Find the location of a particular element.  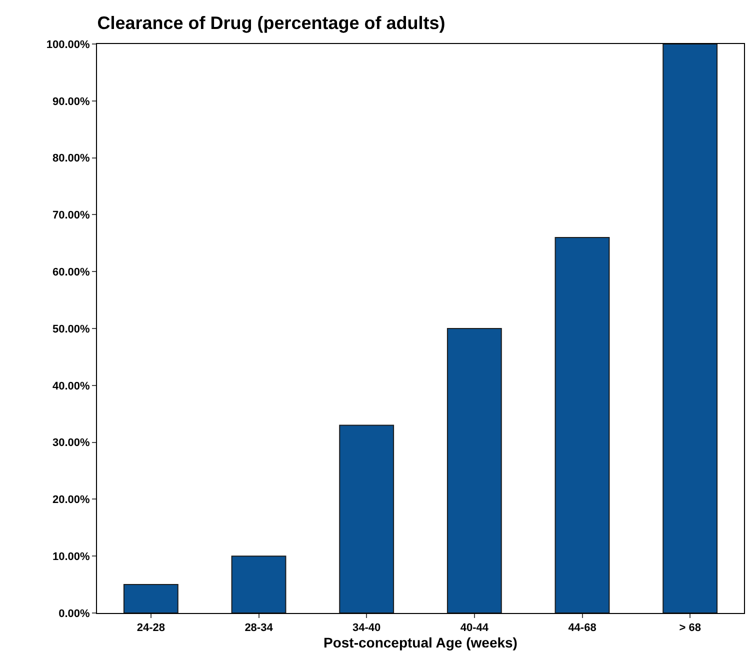

y-tick-label: 40.00% is located at coordinates (71, 386).